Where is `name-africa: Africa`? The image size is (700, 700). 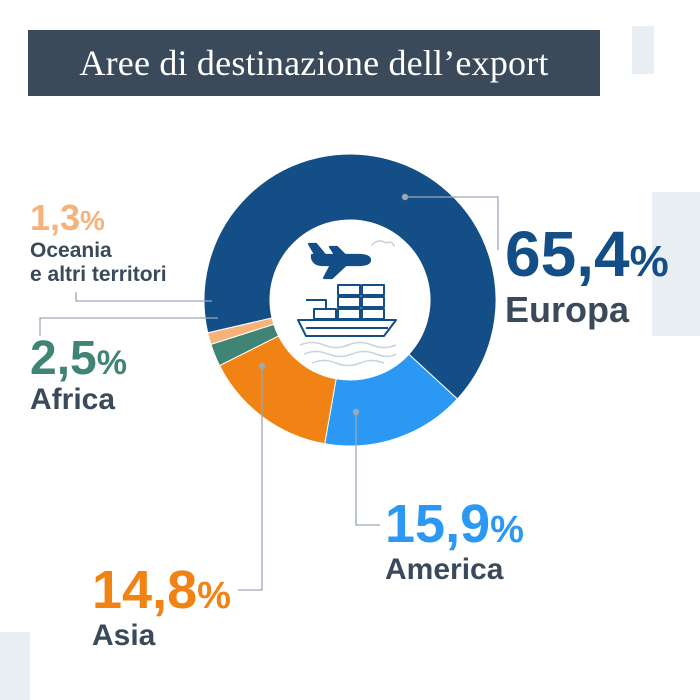
name-africa: Africa is located at coordinates (78, 400).